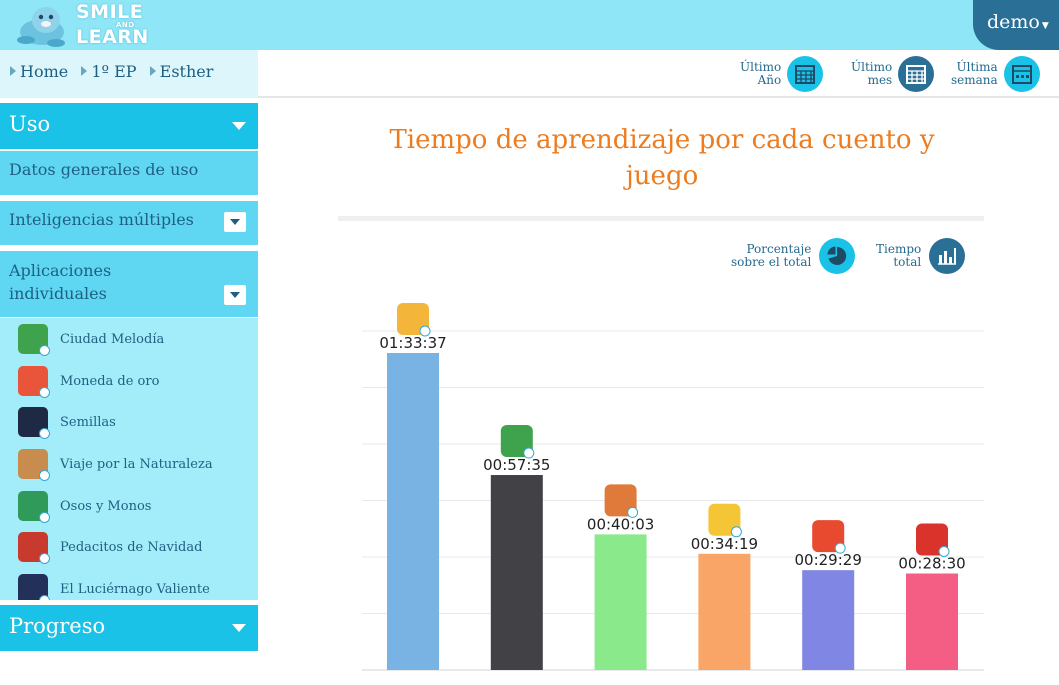 This screenshot has height=685, width=1059. I want to click on user-menu-button: demo ▼, so click(1016, 25).